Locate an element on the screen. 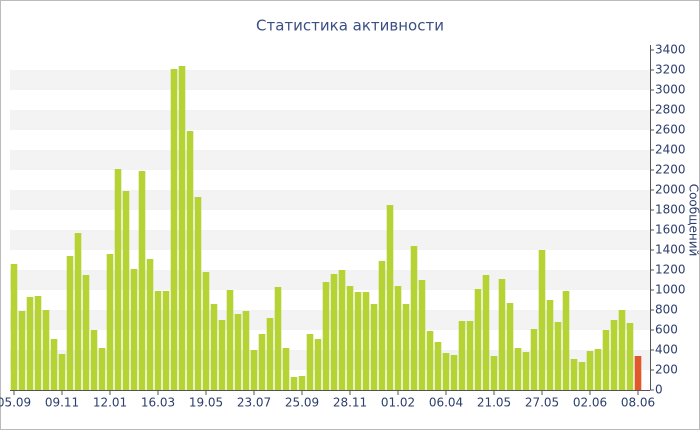  x-tick-label: 19.05 is located at coordinates (206, 403).